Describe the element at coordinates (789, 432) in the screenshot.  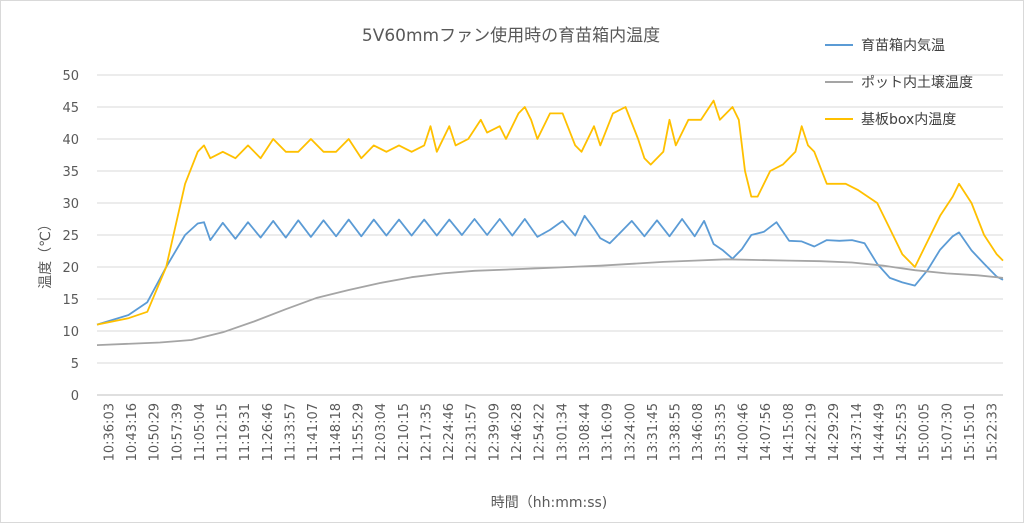
I see `x-tick-label: 14:15:08` at that location.